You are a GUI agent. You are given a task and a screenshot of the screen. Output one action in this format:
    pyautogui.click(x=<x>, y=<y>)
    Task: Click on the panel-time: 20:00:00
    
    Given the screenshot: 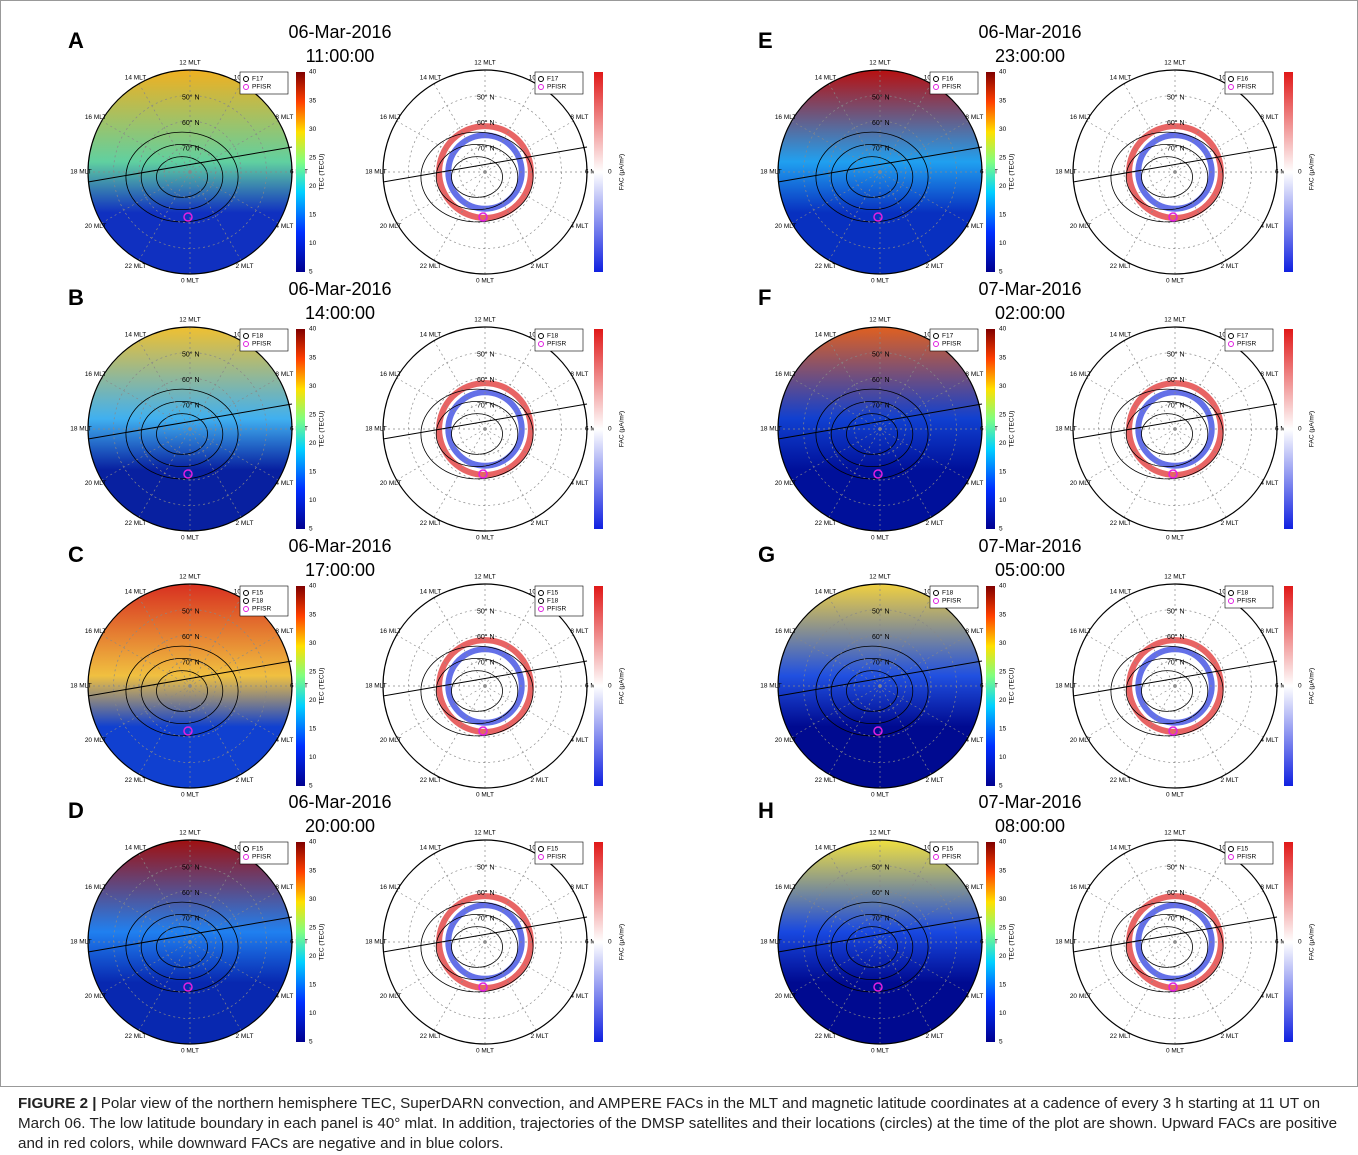 What is the action you would take?
    pyautogui.click(x=340, y=826)
    